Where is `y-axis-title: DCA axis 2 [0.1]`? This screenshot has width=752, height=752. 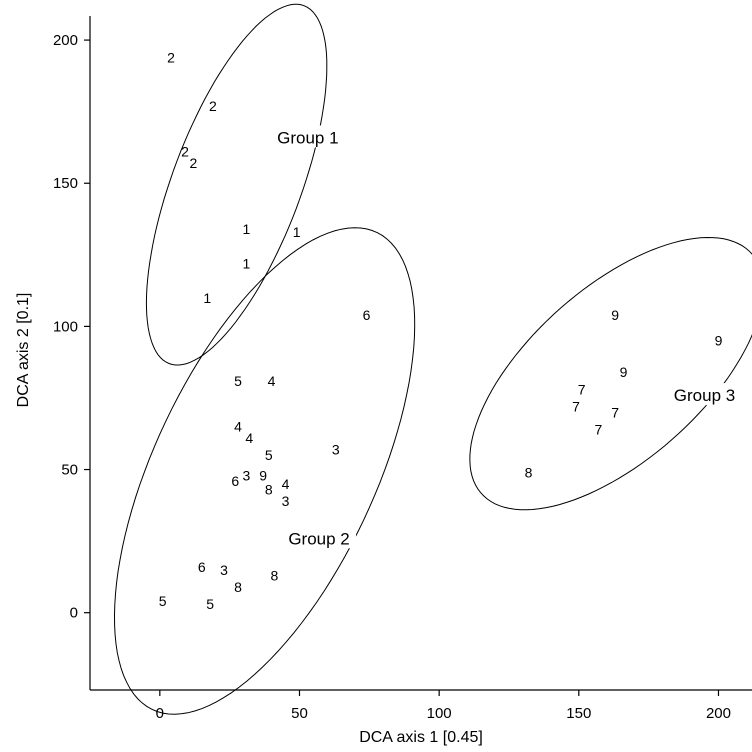 y-axis-title: DCA axis 2 [0.1] is located at coordinates (23, 350).